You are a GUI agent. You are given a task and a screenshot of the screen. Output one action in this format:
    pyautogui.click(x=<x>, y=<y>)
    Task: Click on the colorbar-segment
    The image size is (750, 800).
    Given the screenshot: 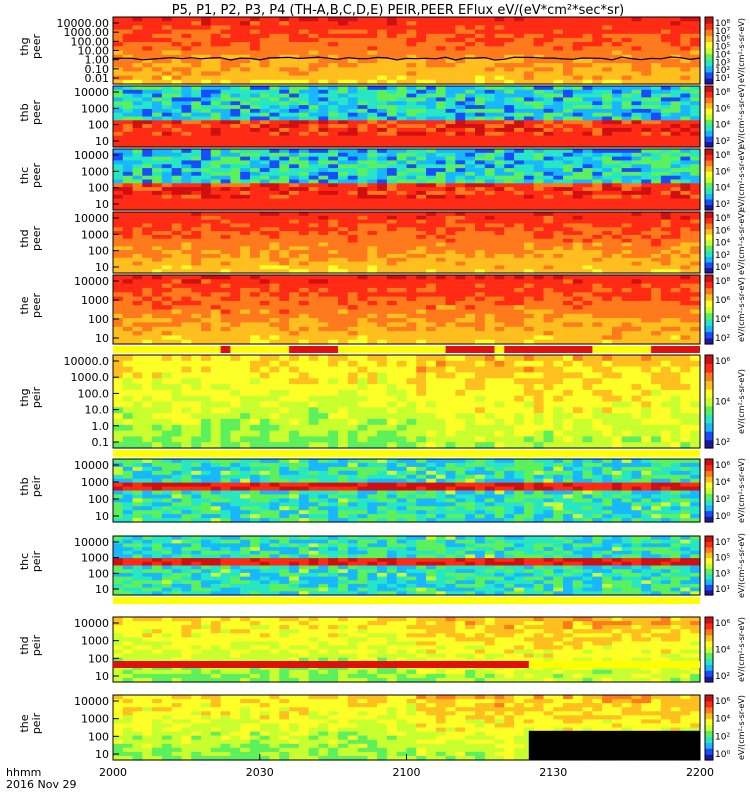 What is the action you would take?
    pyautogui.click(x=709, y=259)
    